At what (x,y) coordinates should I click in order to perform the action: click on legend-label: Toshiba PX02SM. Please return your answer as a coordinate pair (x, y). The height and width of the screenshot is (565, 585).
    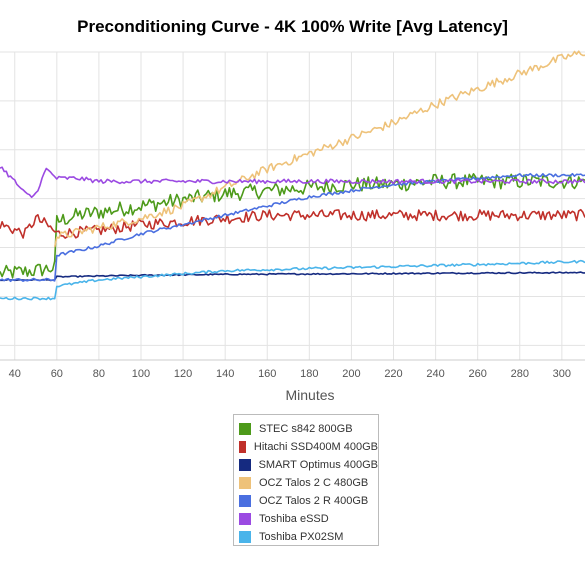
    Looking at the image, I should click on (301, 537).